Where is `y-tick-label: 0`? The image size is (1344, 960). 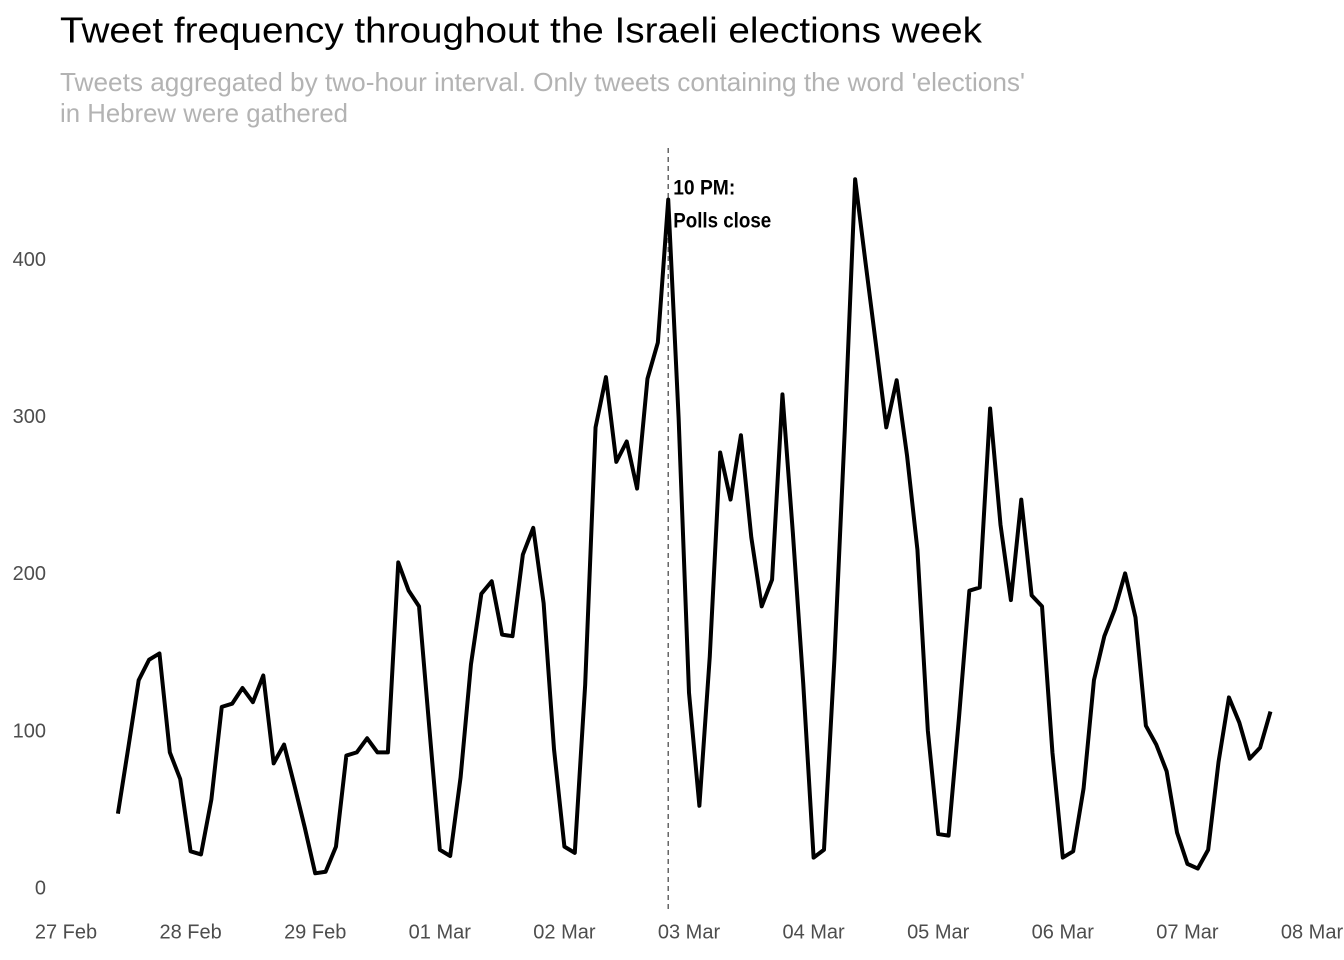
y-tick-label: 0 is located at coordinates (40, 888).